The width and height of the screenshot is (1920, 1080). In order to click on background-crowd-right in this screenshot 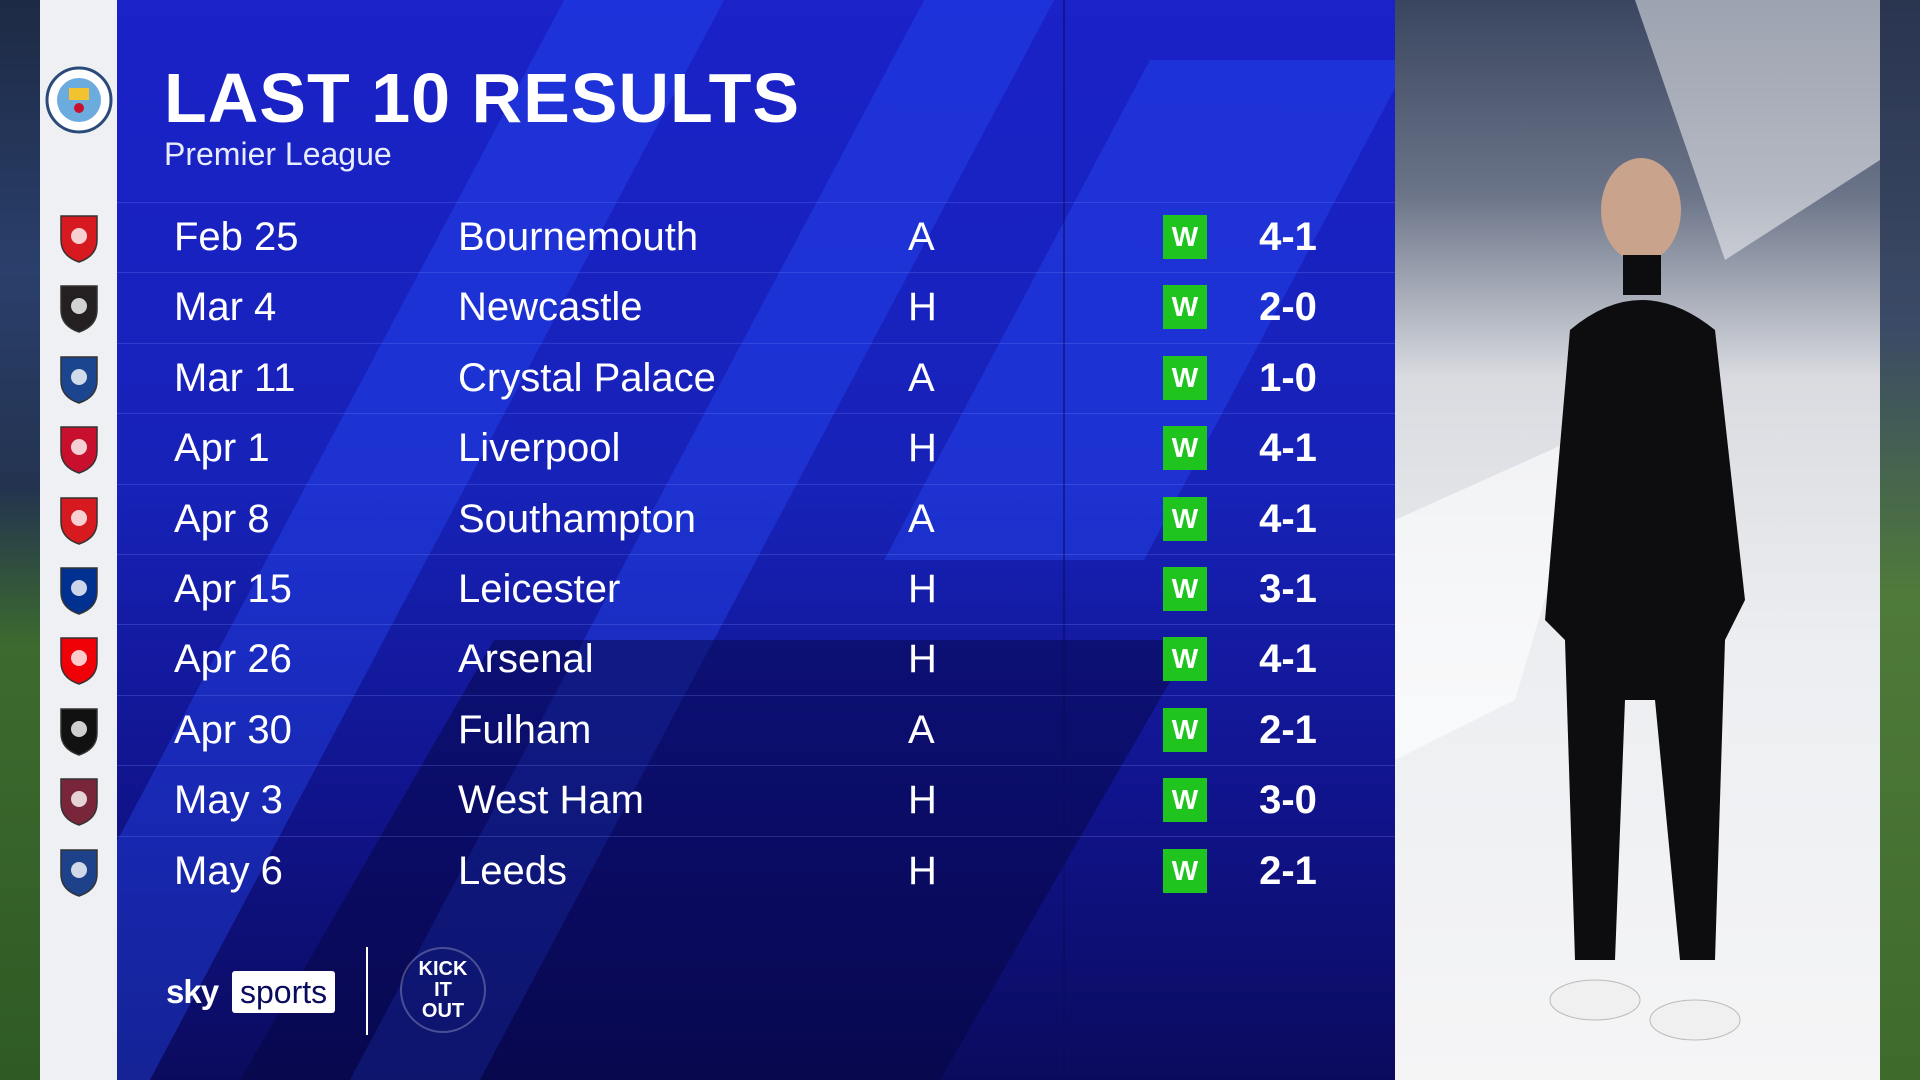, I will do `click(1900, 540)`.